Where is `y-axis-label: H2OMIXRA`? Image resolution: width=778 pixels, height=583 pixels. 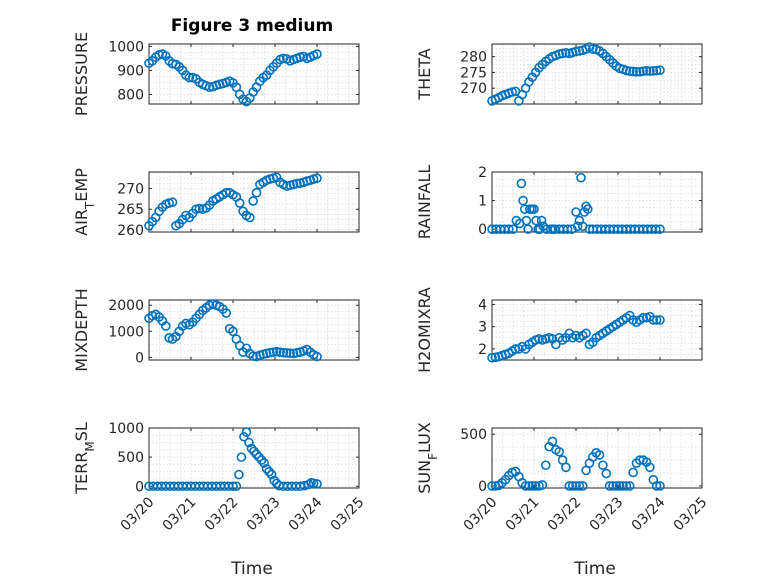 y-axis-label: H2OMIXRA is located at coordinates (424, 330).